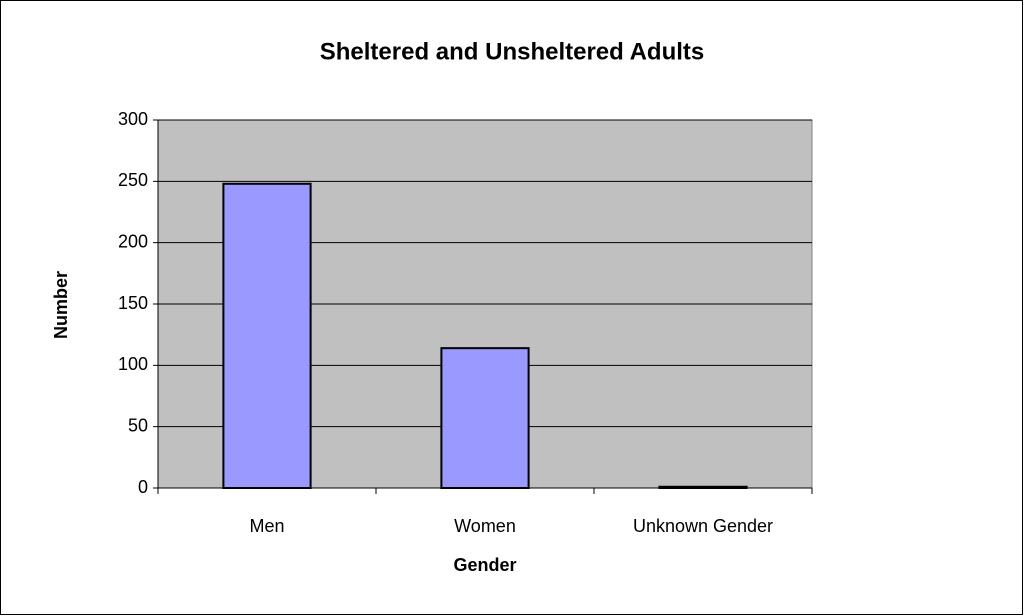 The height and width of the screenshot is (616, 1024). What do you see at coordinates (484, 565) in the screenshot?
I see `x-axis-label: Gender` at bounding box center [484, 565].